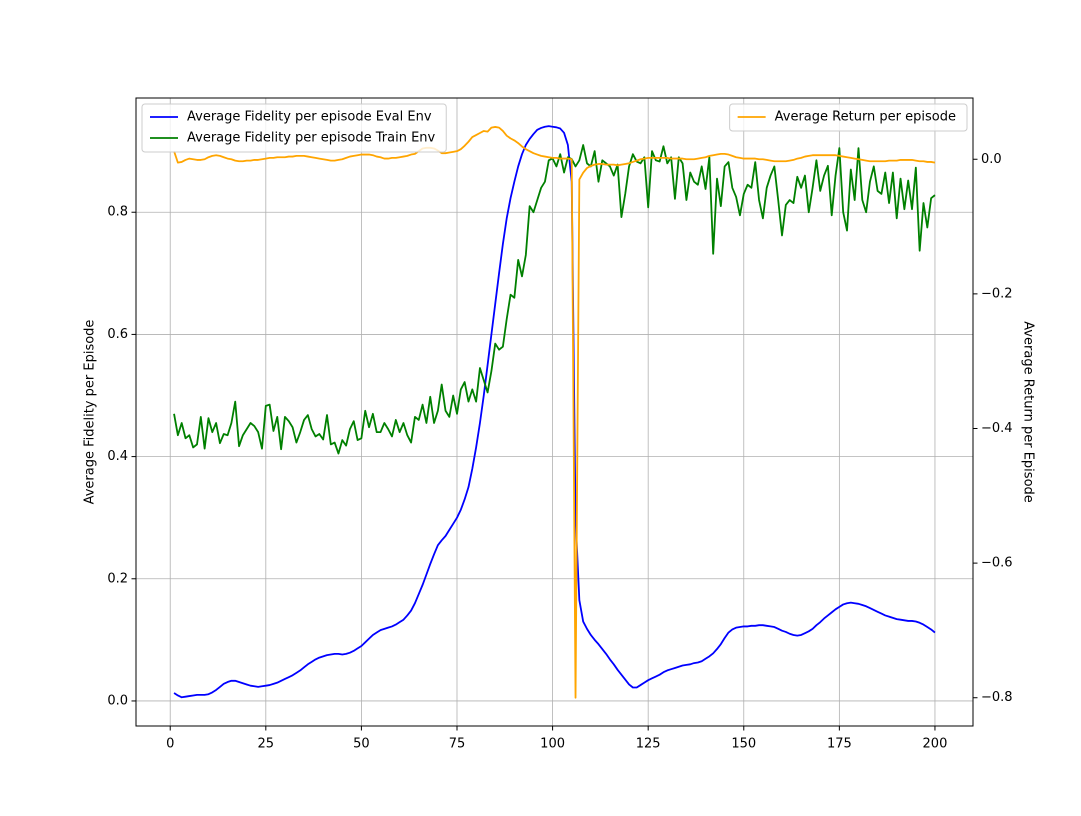 This screenshot has width=1081, height=816. Describe the element at coordinates (997, 563) in the screenshot. I see `y2-tick-label: −0.6` at that location.